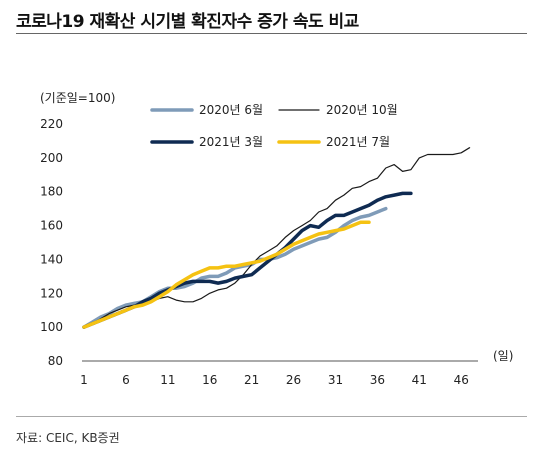  I want to click on x-tick-label: 11, so click(167, 380).